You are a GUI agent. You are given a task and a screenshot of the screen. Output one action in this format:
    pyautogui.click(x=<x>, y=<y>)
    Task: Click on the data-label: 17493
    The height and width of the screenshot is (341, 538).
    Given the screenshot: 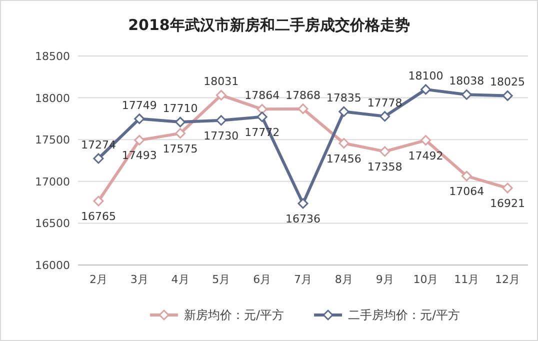 What is the action you would take?
    pyautogui.click(x=139, y=155)
    